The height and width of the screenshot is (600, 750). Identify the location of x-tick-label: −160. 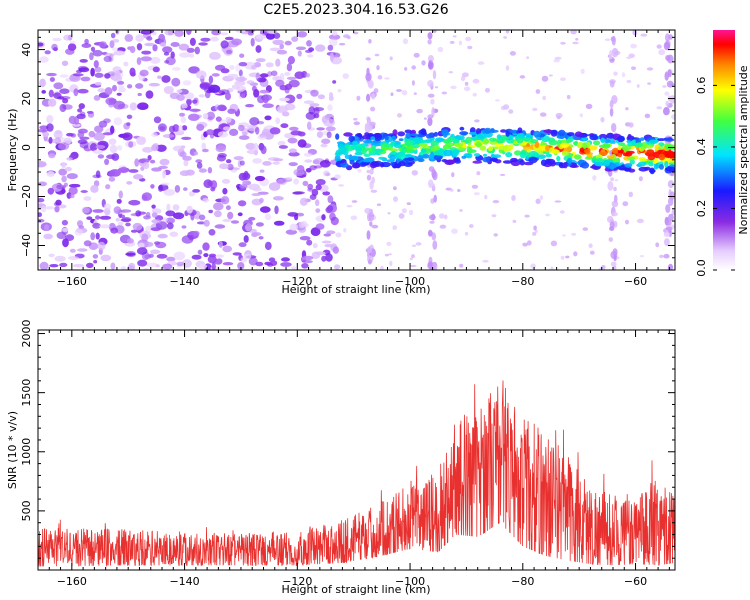
(72, 281).